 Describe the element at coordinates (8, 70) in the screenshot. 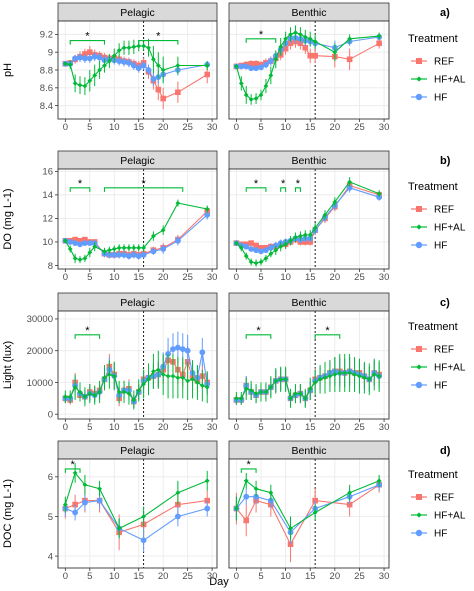

I see `y-axis-label: pH` at that location.